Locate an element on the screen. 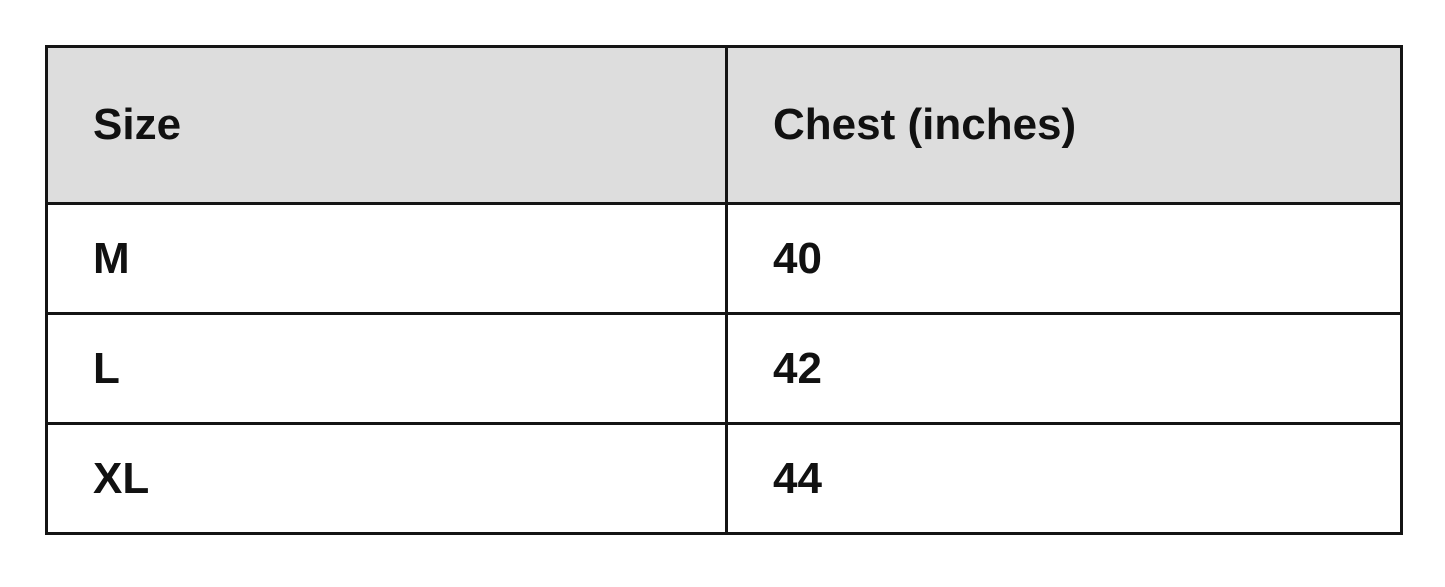 The height and width of the screenshot is (587, 1445). cell-chest: 40 is located at coordinates (1064, 258).